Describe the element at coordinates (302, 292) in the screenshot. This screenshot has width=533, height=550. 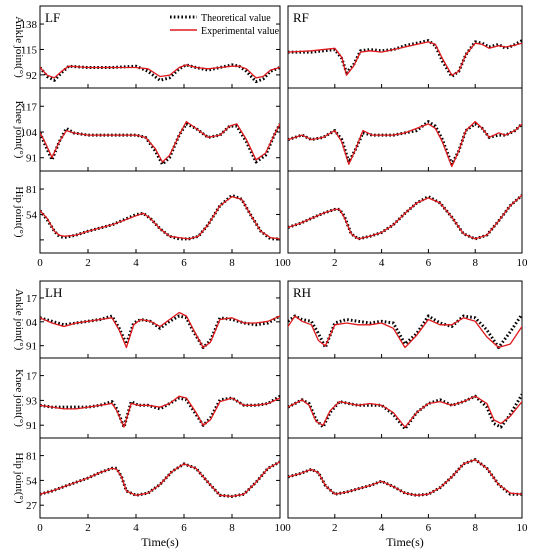
I see `panel-label-rh: RH` at that location.